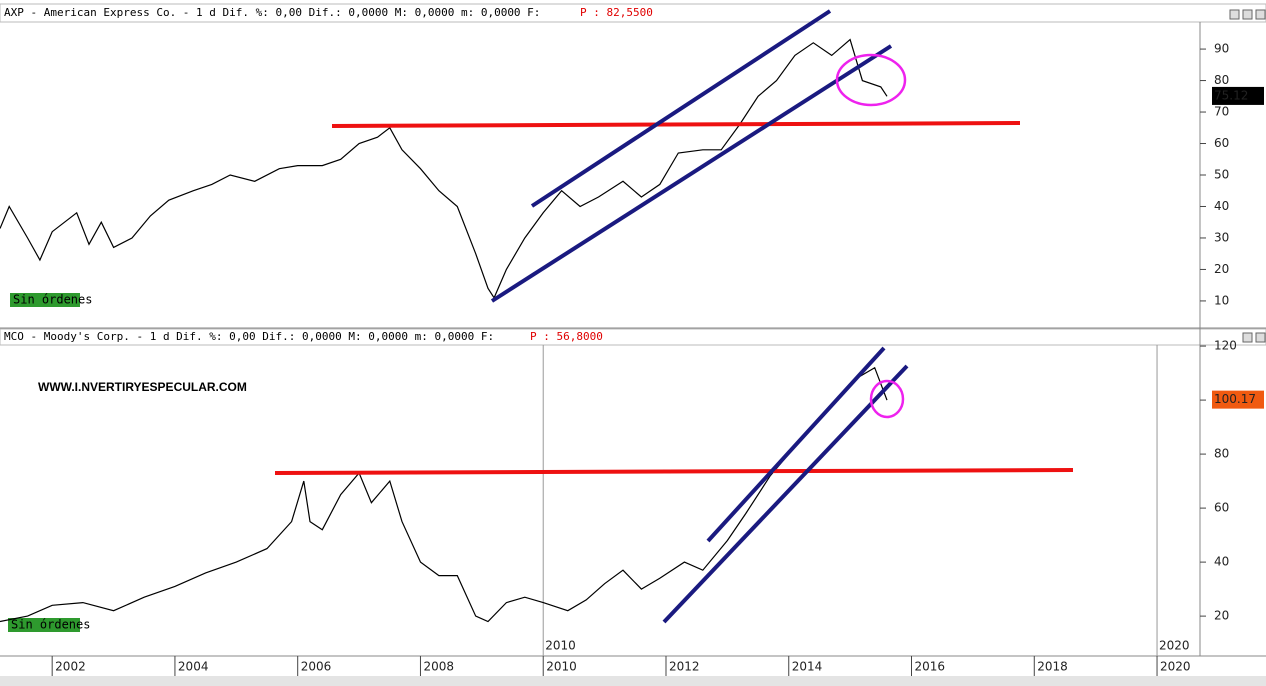 The width and height of the screenshot is (1266, 686). I want to click on decade-label: 2010, so click(560, 646).